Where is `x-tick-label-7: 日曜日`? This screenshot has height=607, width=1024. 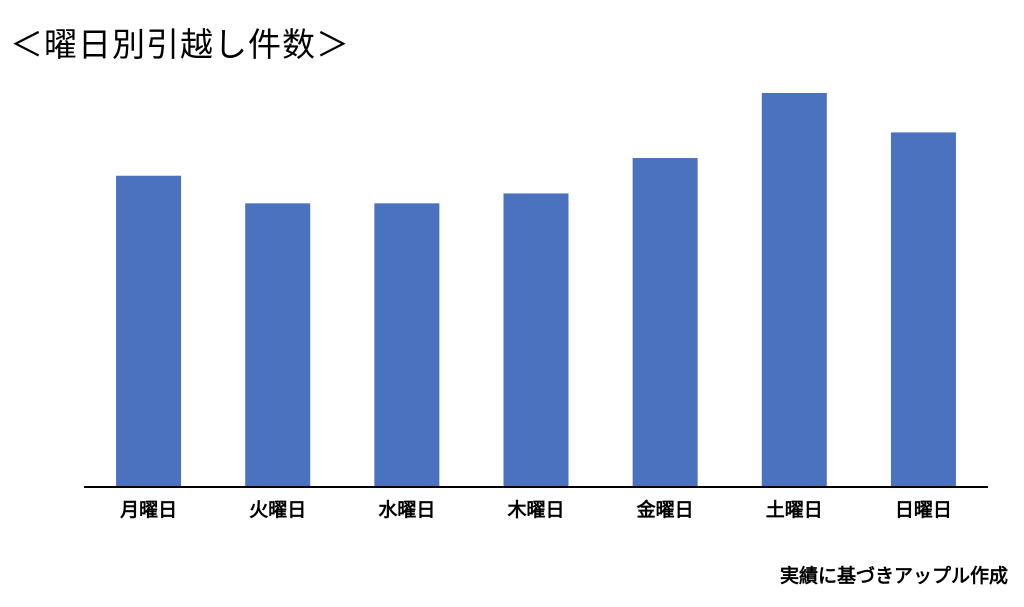 x-tick-label-7: 日曜日 is located at coordinates (923, 510).